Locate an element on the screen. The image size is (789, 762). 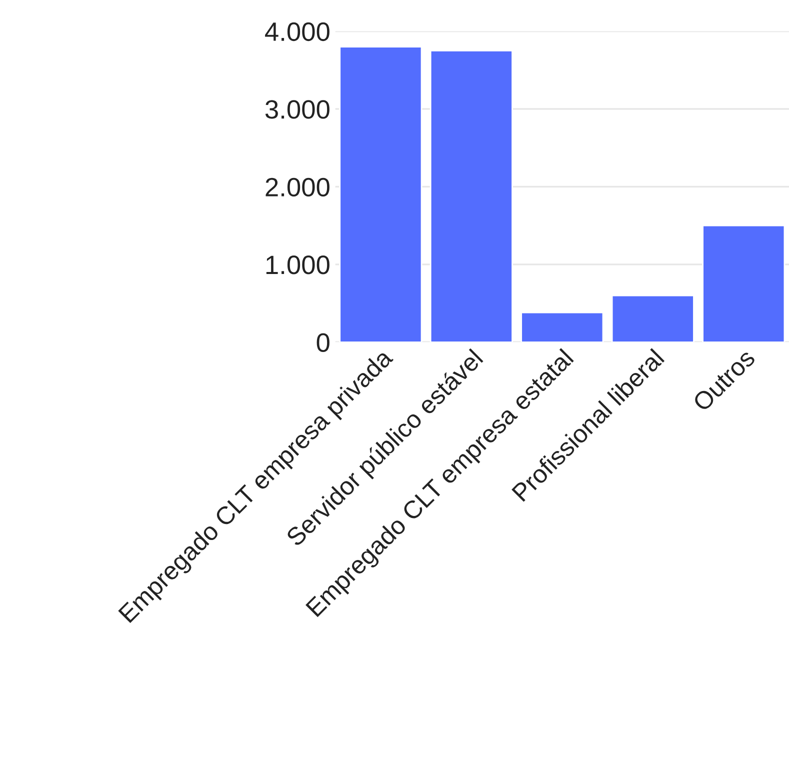
y-tick-label: 1.000 is located at coordinates (298, 265).